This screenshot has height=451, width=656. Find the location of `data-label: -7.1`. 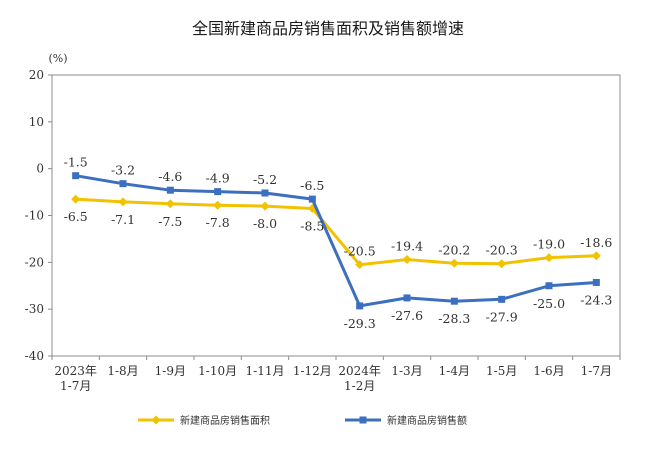

data-label: -7.1 is located at coordinates (123, 219).